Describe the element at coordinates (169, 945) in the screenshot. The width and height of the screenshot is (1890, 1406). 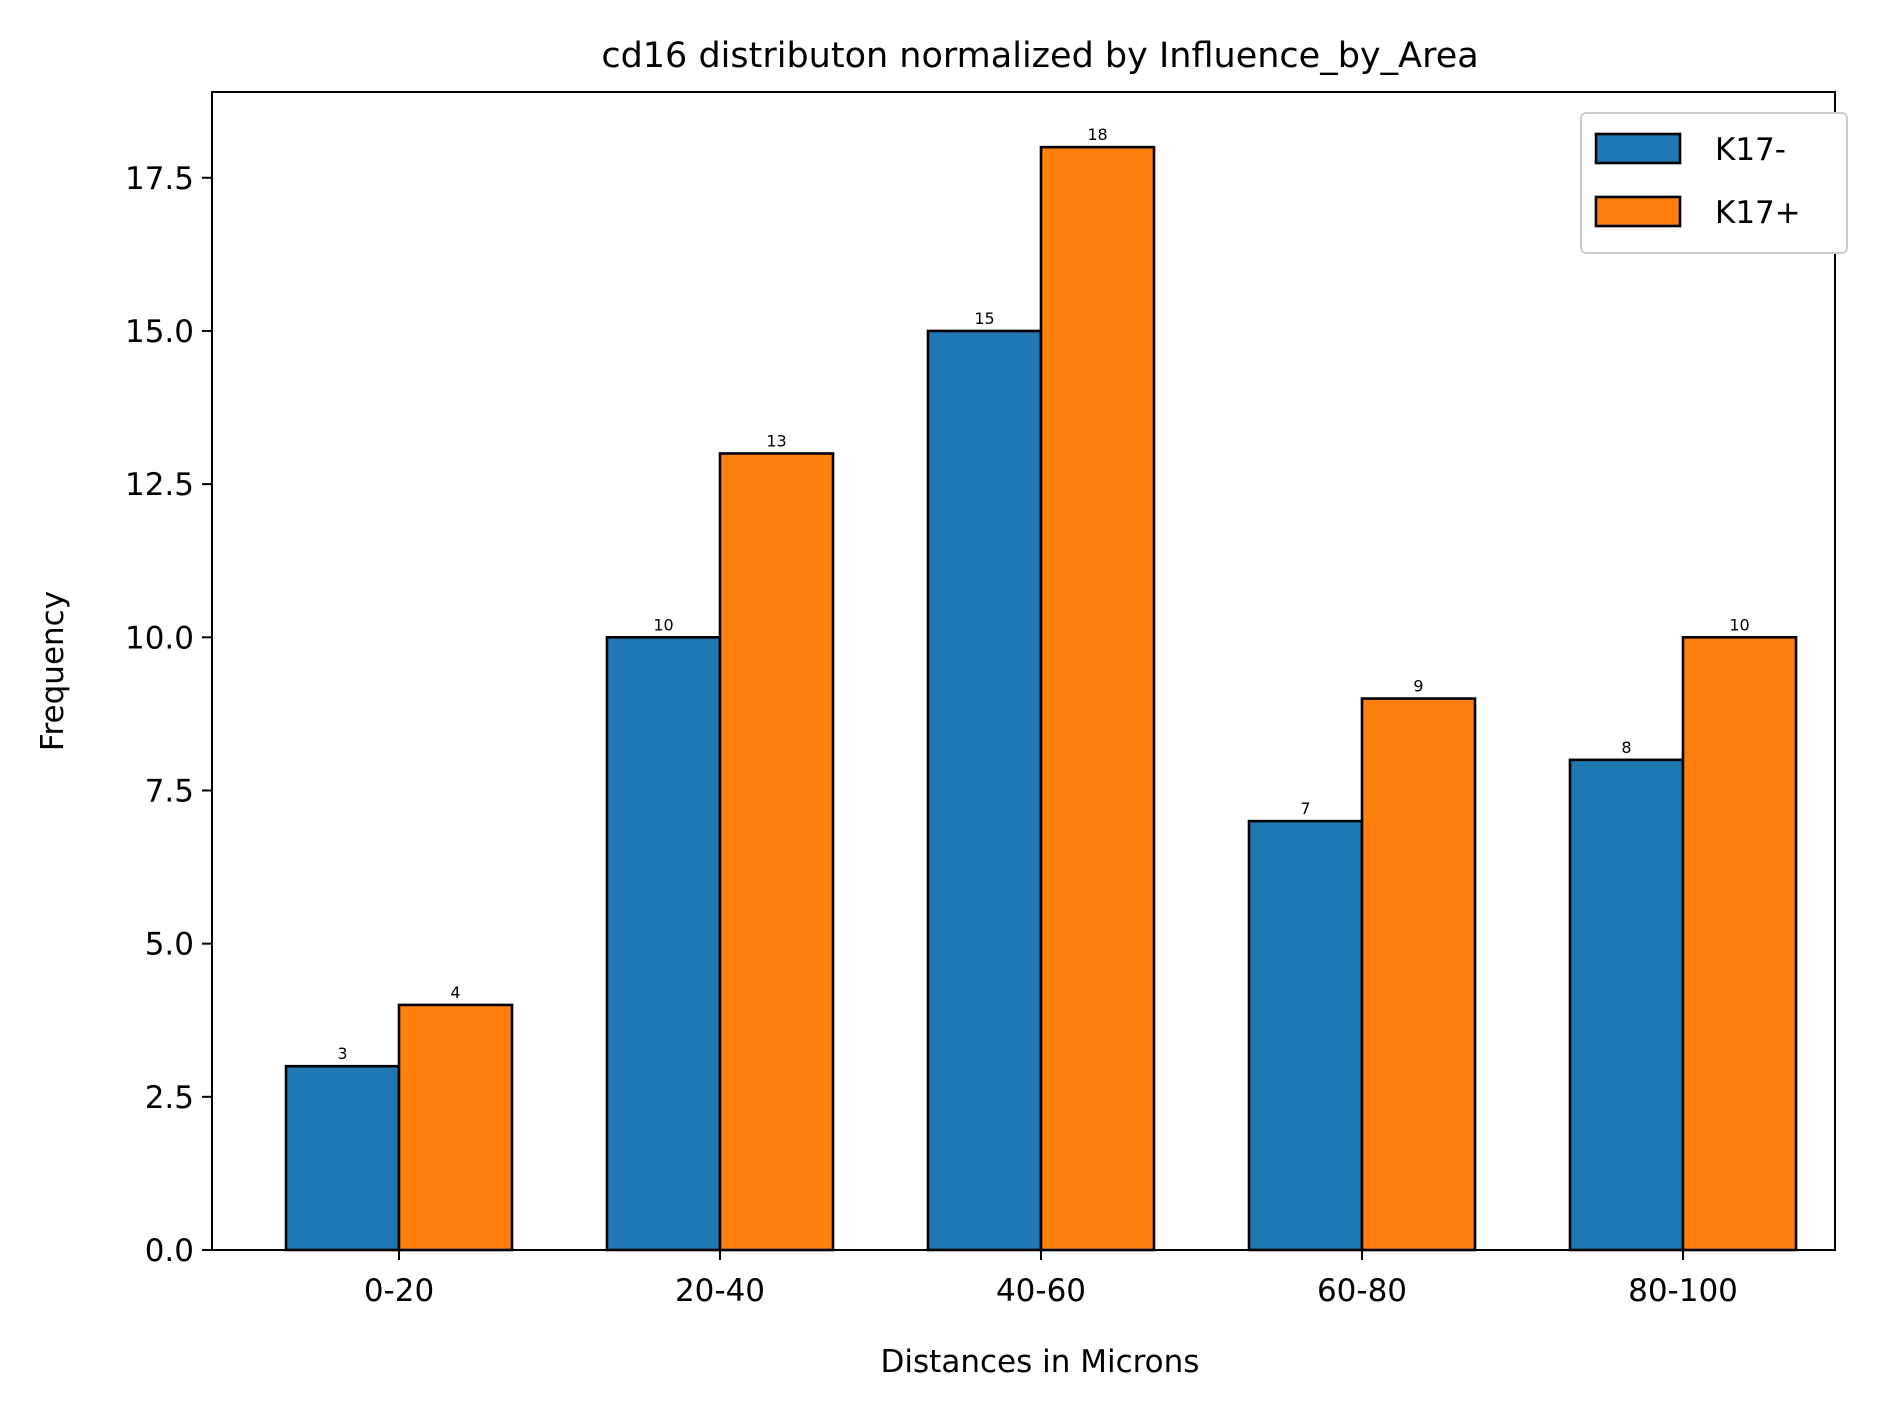
I see `y-tick-label: 5.0` at that location.